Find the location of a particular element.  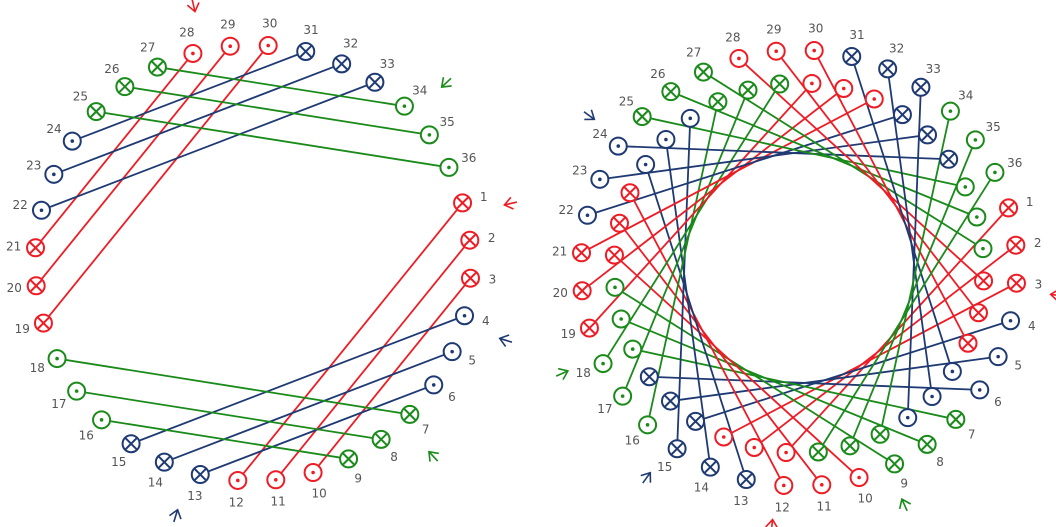

slot-34-dot-icon is located at coordinates (950, 111).